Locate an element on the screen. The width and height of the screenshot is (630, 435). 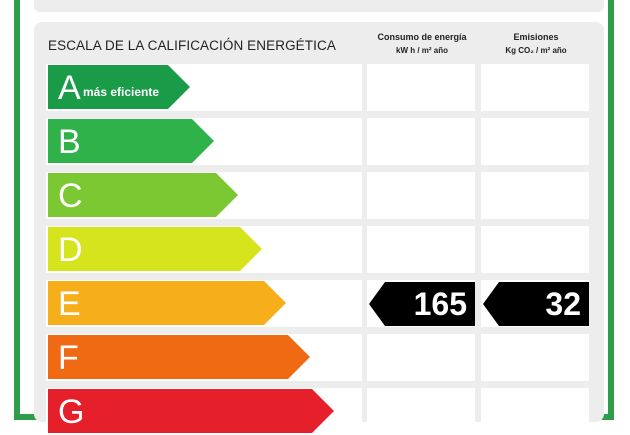
energy-column-unit: kW h / m² año is located at coordinates (422, 50).